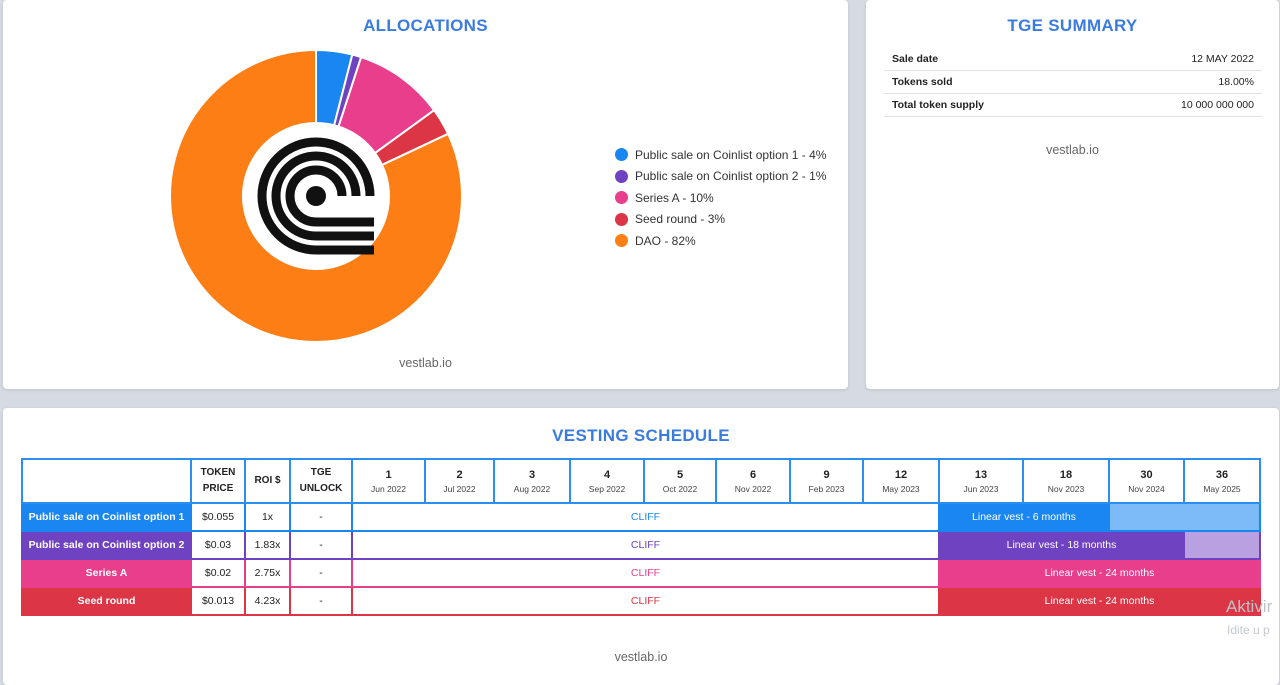 Image resolution: width=1280 pixels, height=685 pixels. I want to click on token-price: $0.055, so click(218, 517).